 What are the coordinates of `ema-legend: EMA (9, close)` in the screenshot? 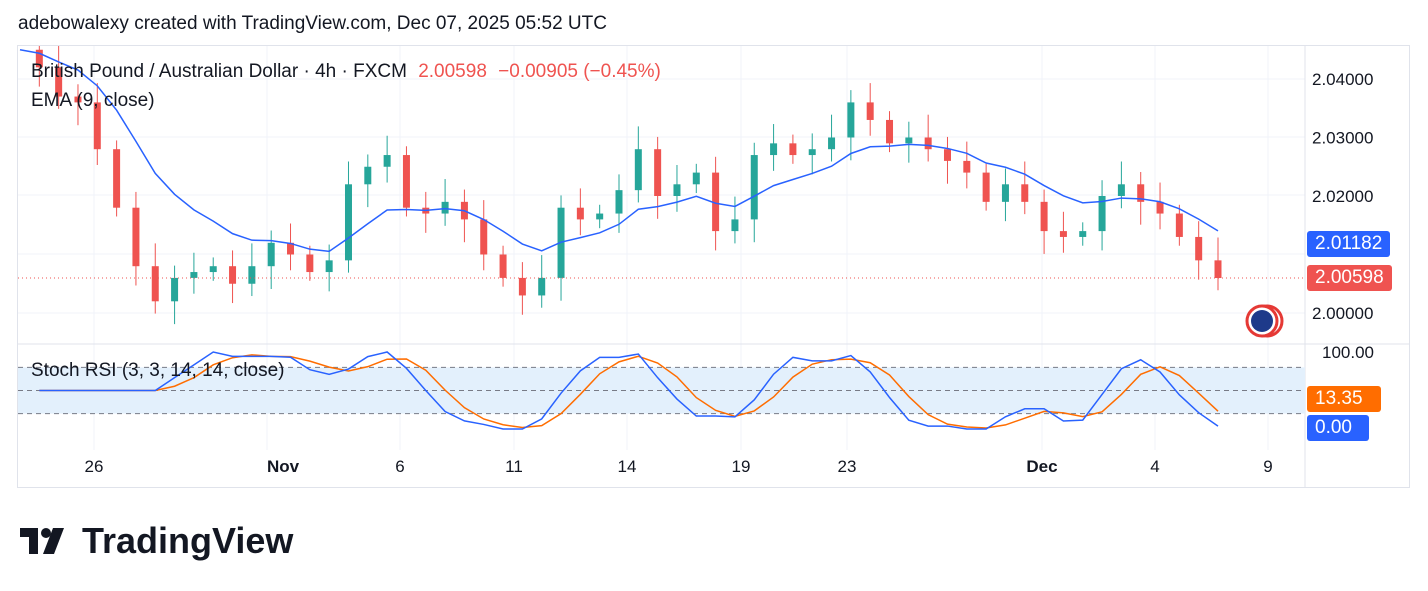 It's located at (93, 100).